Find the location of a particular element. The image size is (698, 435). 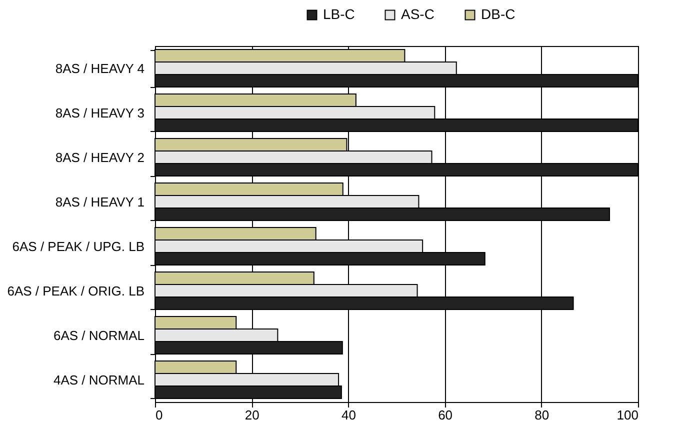

y-tick-label: 4AS / NORMAL is located at coordinates (98, 380).